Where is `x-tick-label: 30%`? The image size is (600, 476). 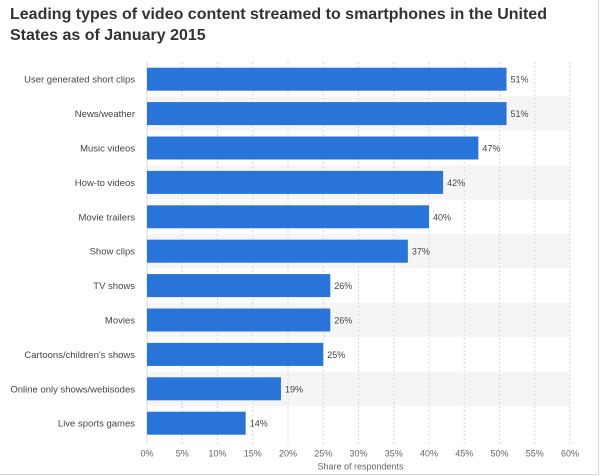
x-tick-label: 30% is located at coordinates (358, 453).